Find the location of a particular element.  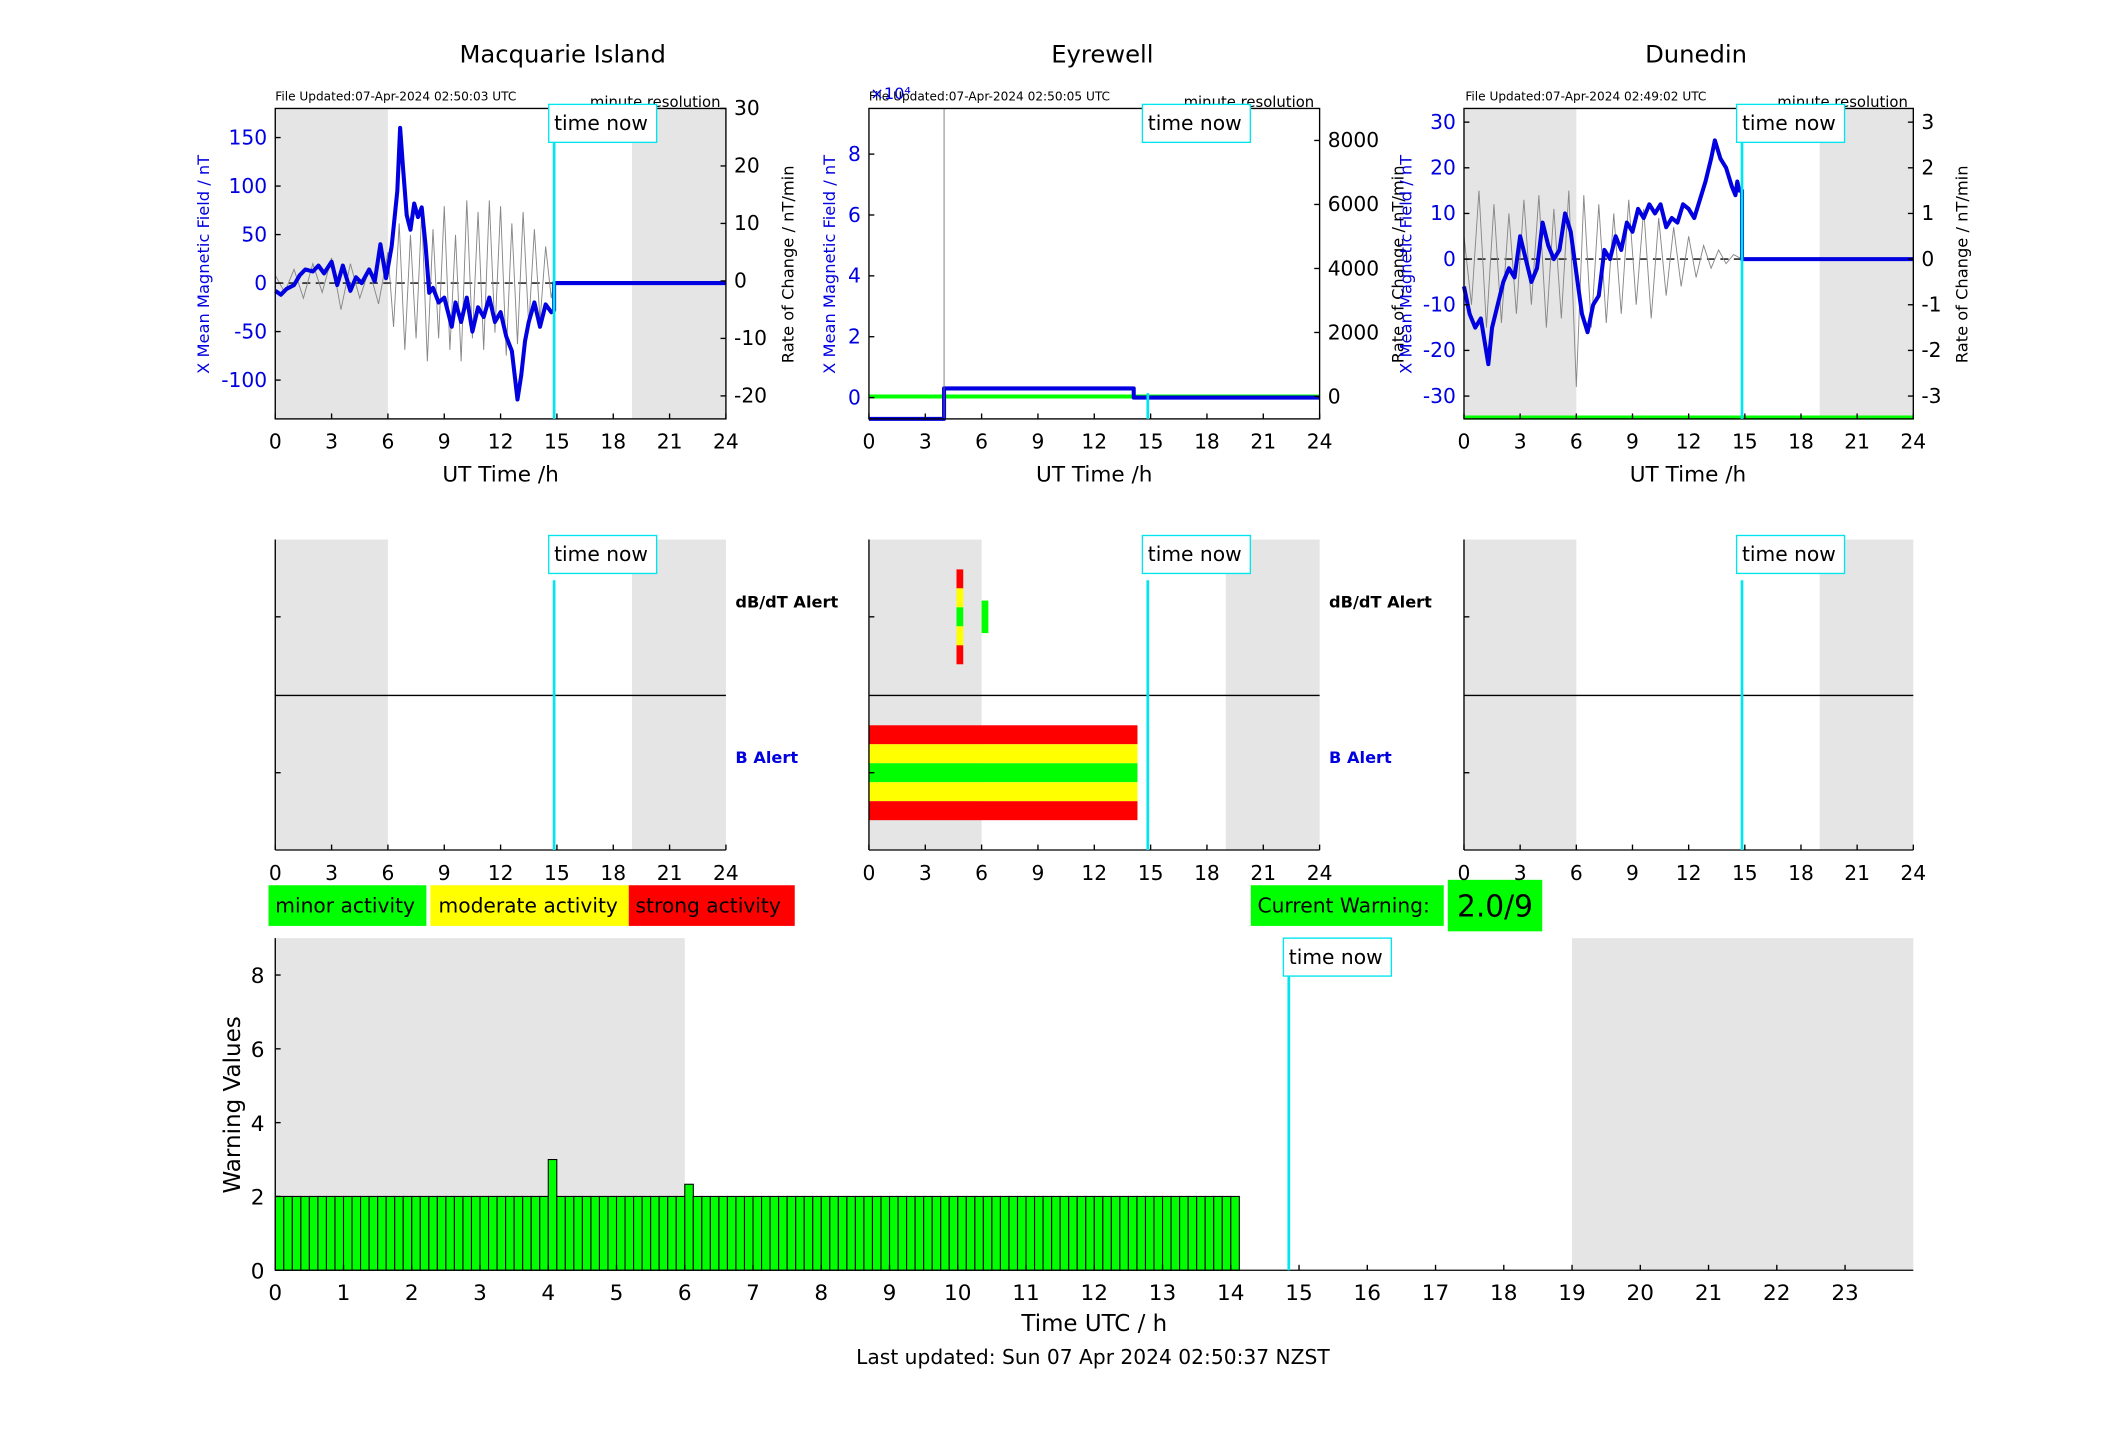

warning-y-tick-label-2: 4 is located at coordinates (258, 1124).